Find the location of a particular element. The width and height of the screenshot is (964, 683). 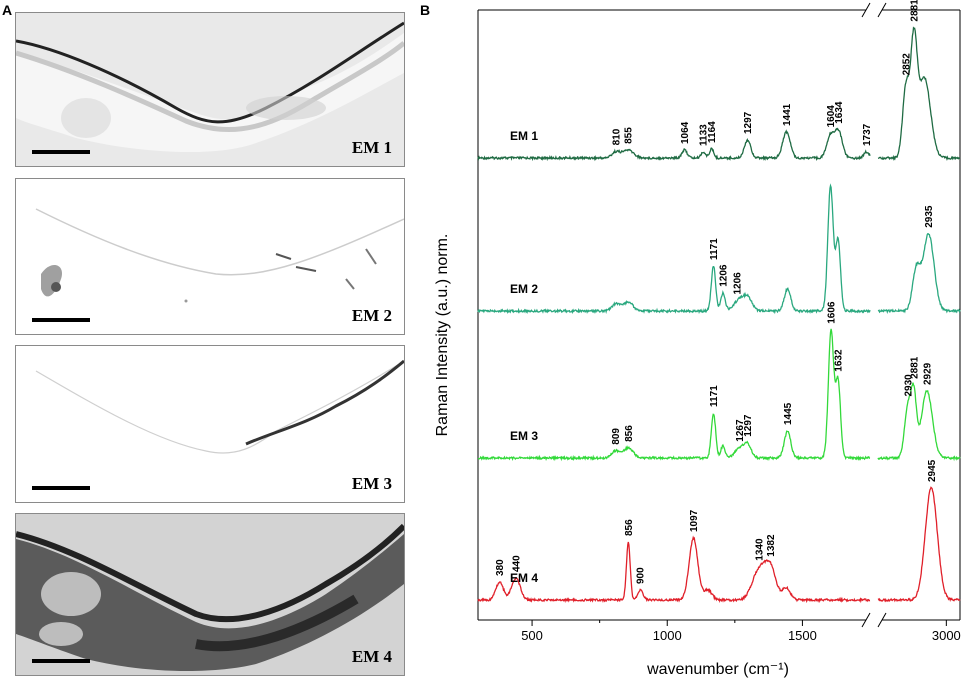

series-label-em3: EM 3 is located at coordinates (524, 436).